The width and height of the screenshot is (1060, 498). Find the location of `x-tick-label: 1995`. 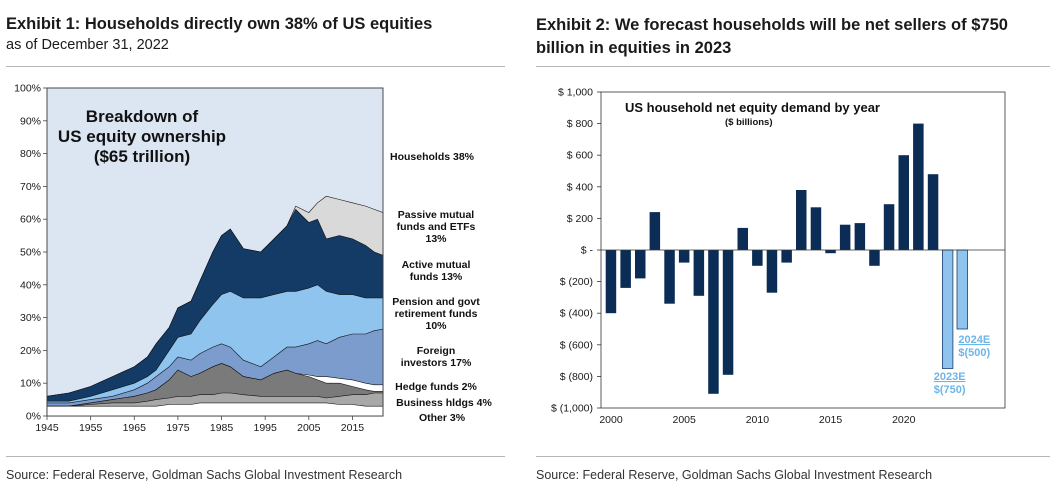

x-tick-label: 1995 is located at coordinates (266, 428).